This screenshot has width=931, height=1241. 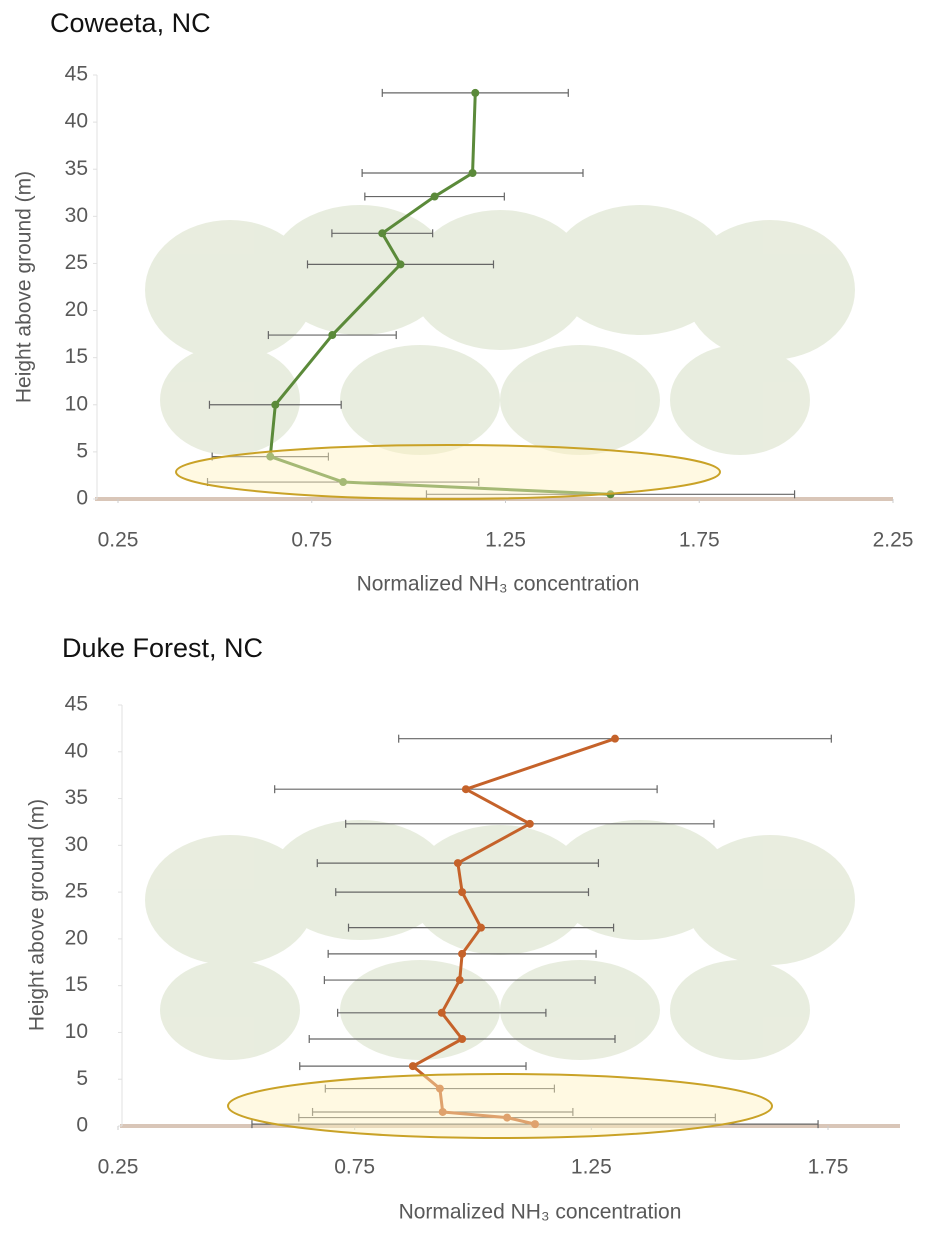 I want to click on x-tick-label: 2.25, so click(x=893, y=540).